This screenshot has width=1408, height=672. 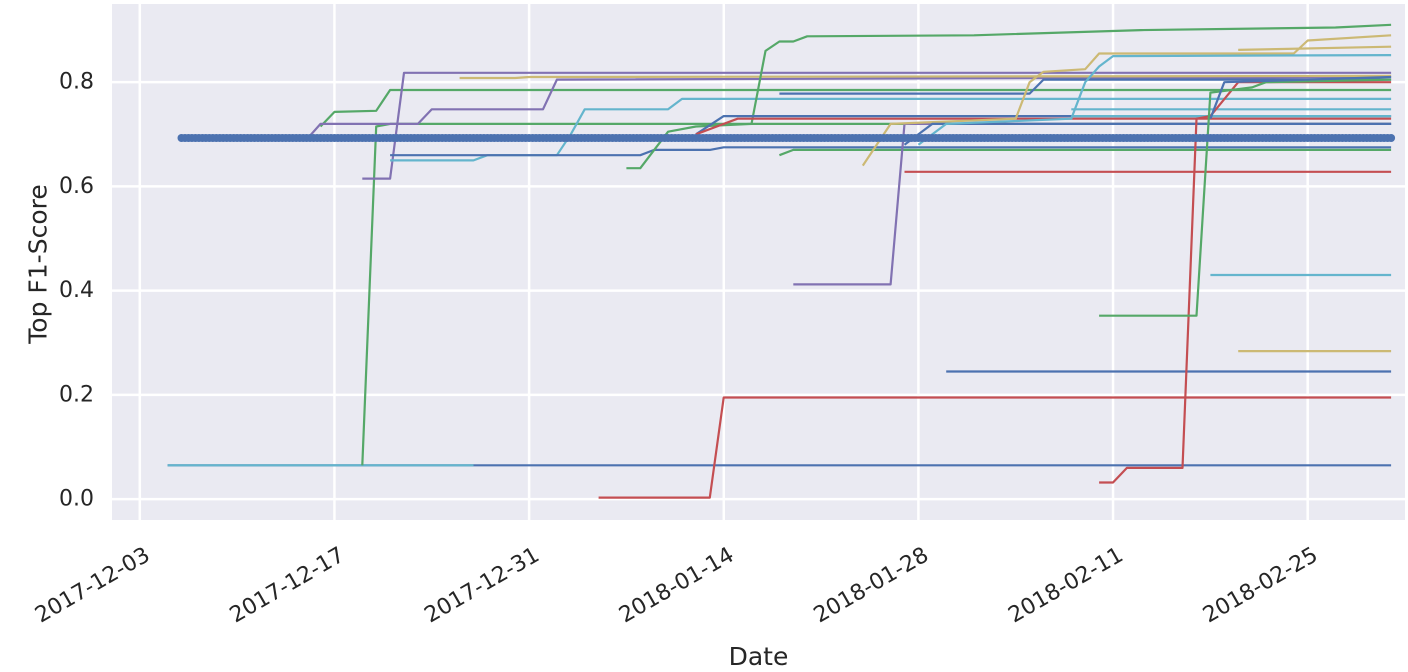 I want to click on y-axis-ticks: 0.0 0.2 0.4 0.6 0.8, so click(x=76, y=291).